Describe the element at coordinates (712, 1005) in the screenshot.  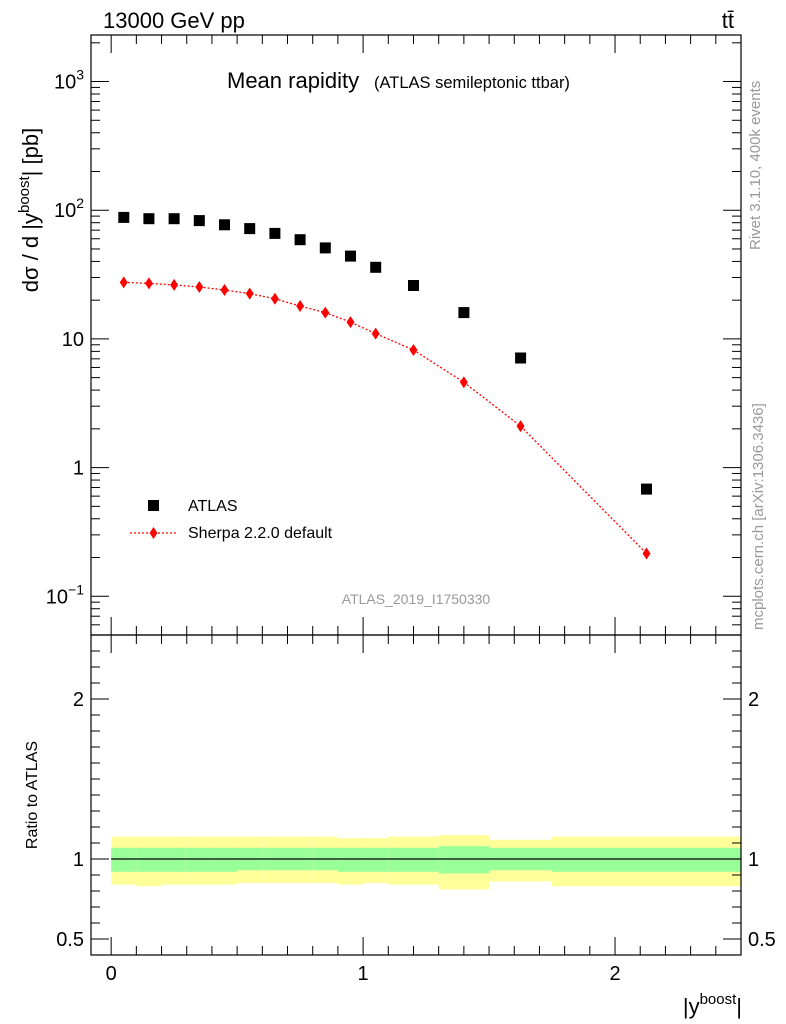
I see `x-axis-title: |yboost|` at that location.